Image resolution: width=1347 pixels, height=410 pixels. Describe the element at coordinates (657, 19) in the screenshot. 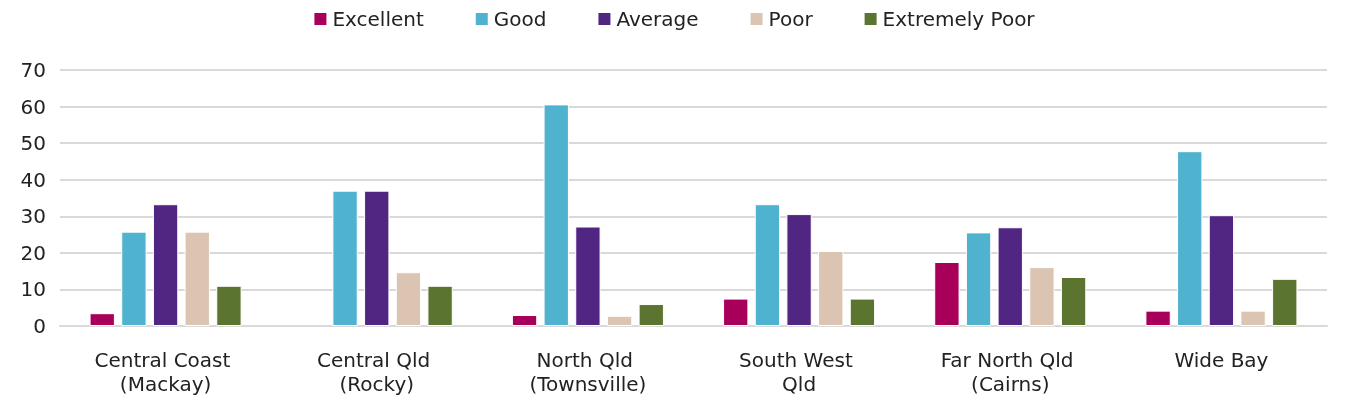

I see `legend-label: Average` at that location.